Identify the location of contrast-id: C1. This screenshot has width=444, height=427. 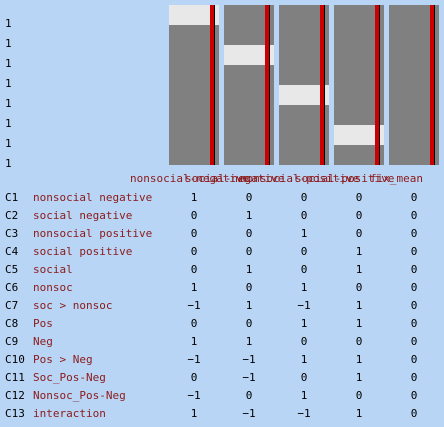
(12, 197).